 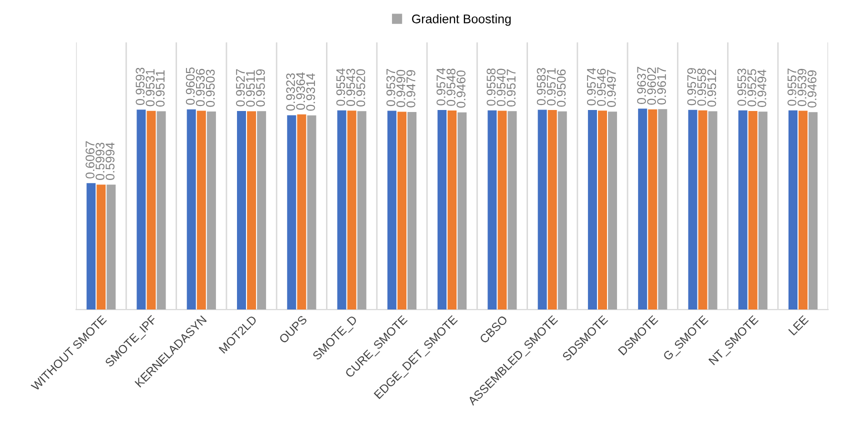 What do you see at coordinates (361, 87) in the screenshot?
I see `data-label: 0.9520` at bounding box center [361, 87].